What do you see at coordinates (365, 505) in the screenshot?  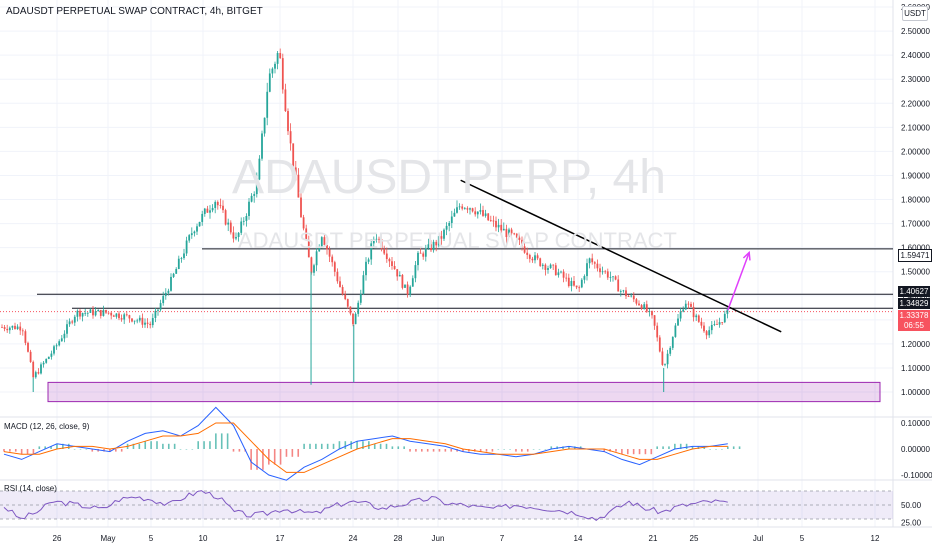 I see `rsi-line` at bounding box center [365, 505].